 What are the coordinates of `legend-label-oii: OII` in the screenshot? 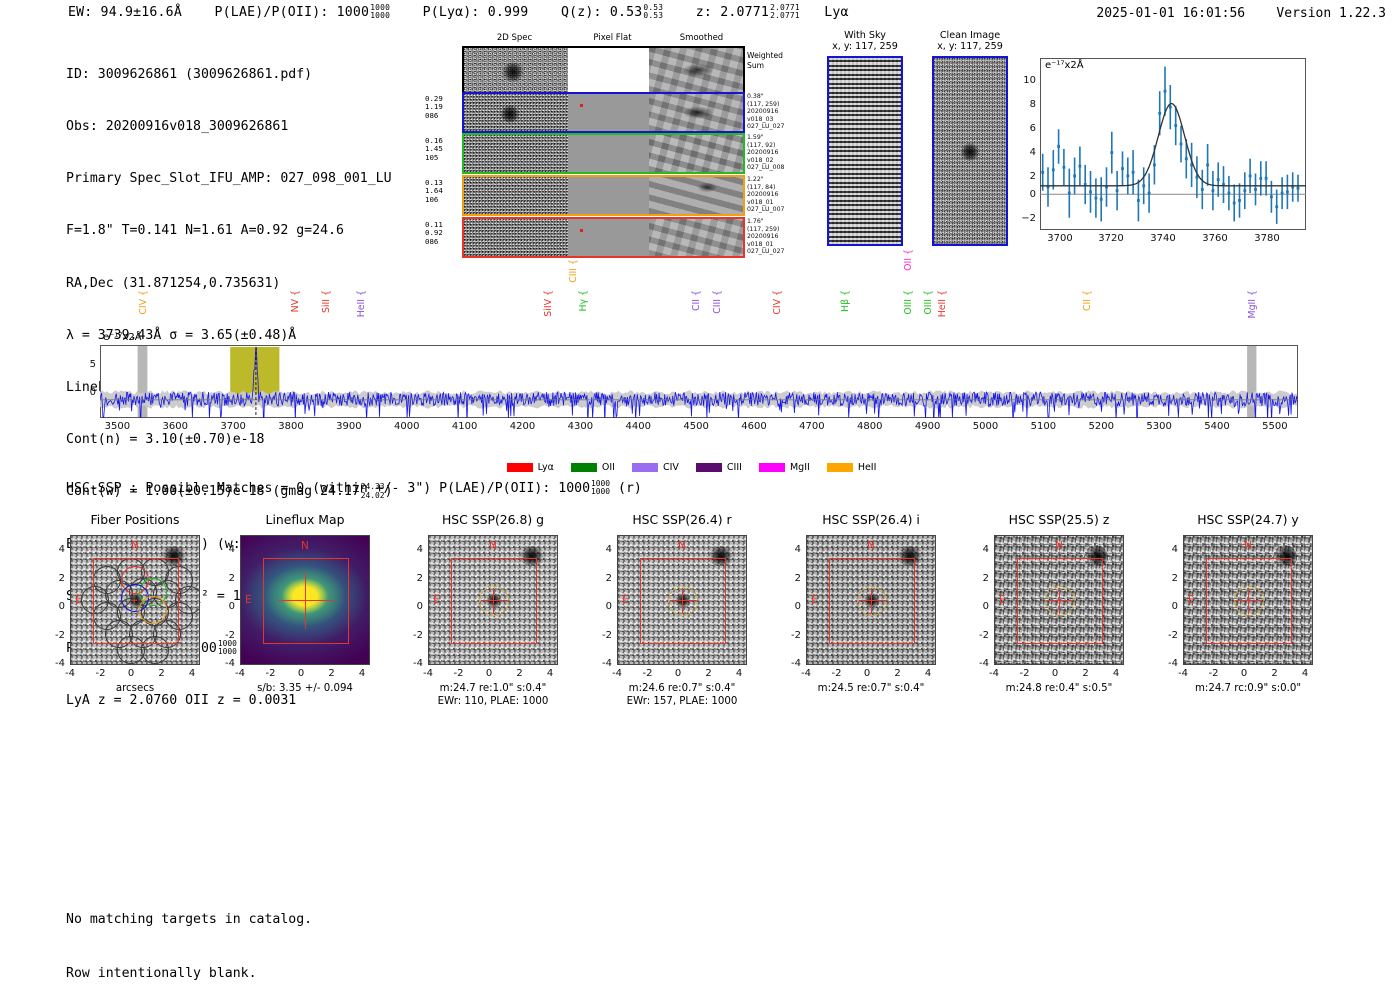 It's located at (608, 467).